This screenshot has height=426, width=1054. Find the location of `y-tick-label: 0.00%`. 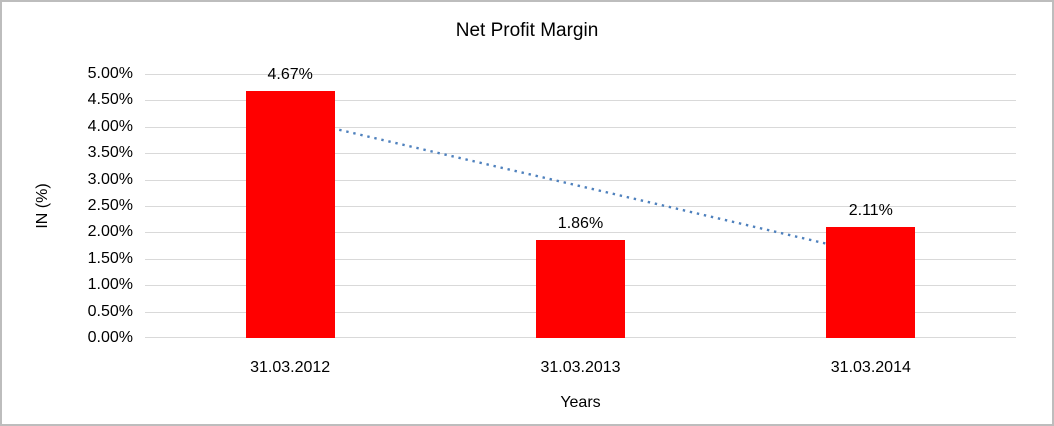

y-tick-label: 0.00% is located at coordinates (110, 337).